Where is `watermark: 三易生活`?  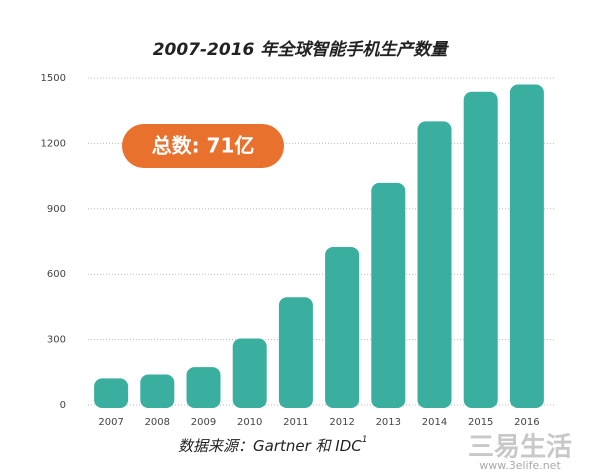
watermark: 三易生活 is located at coordinates (520, 448).